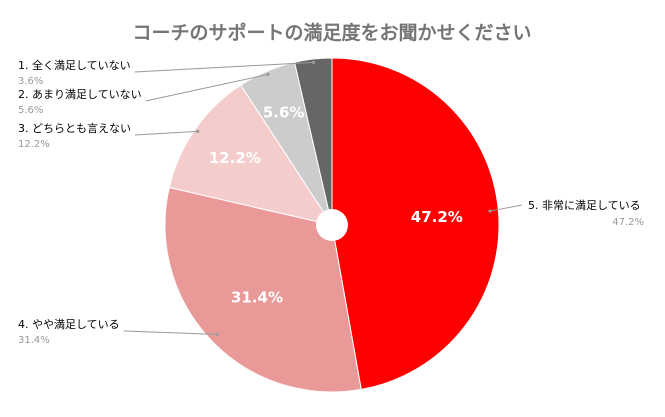 The image size is (665, 417). What do you see at coordinates (257, 297) in the screenshot?
I see `slice-value-label: 31.4%` at bounding box center [257, 297].